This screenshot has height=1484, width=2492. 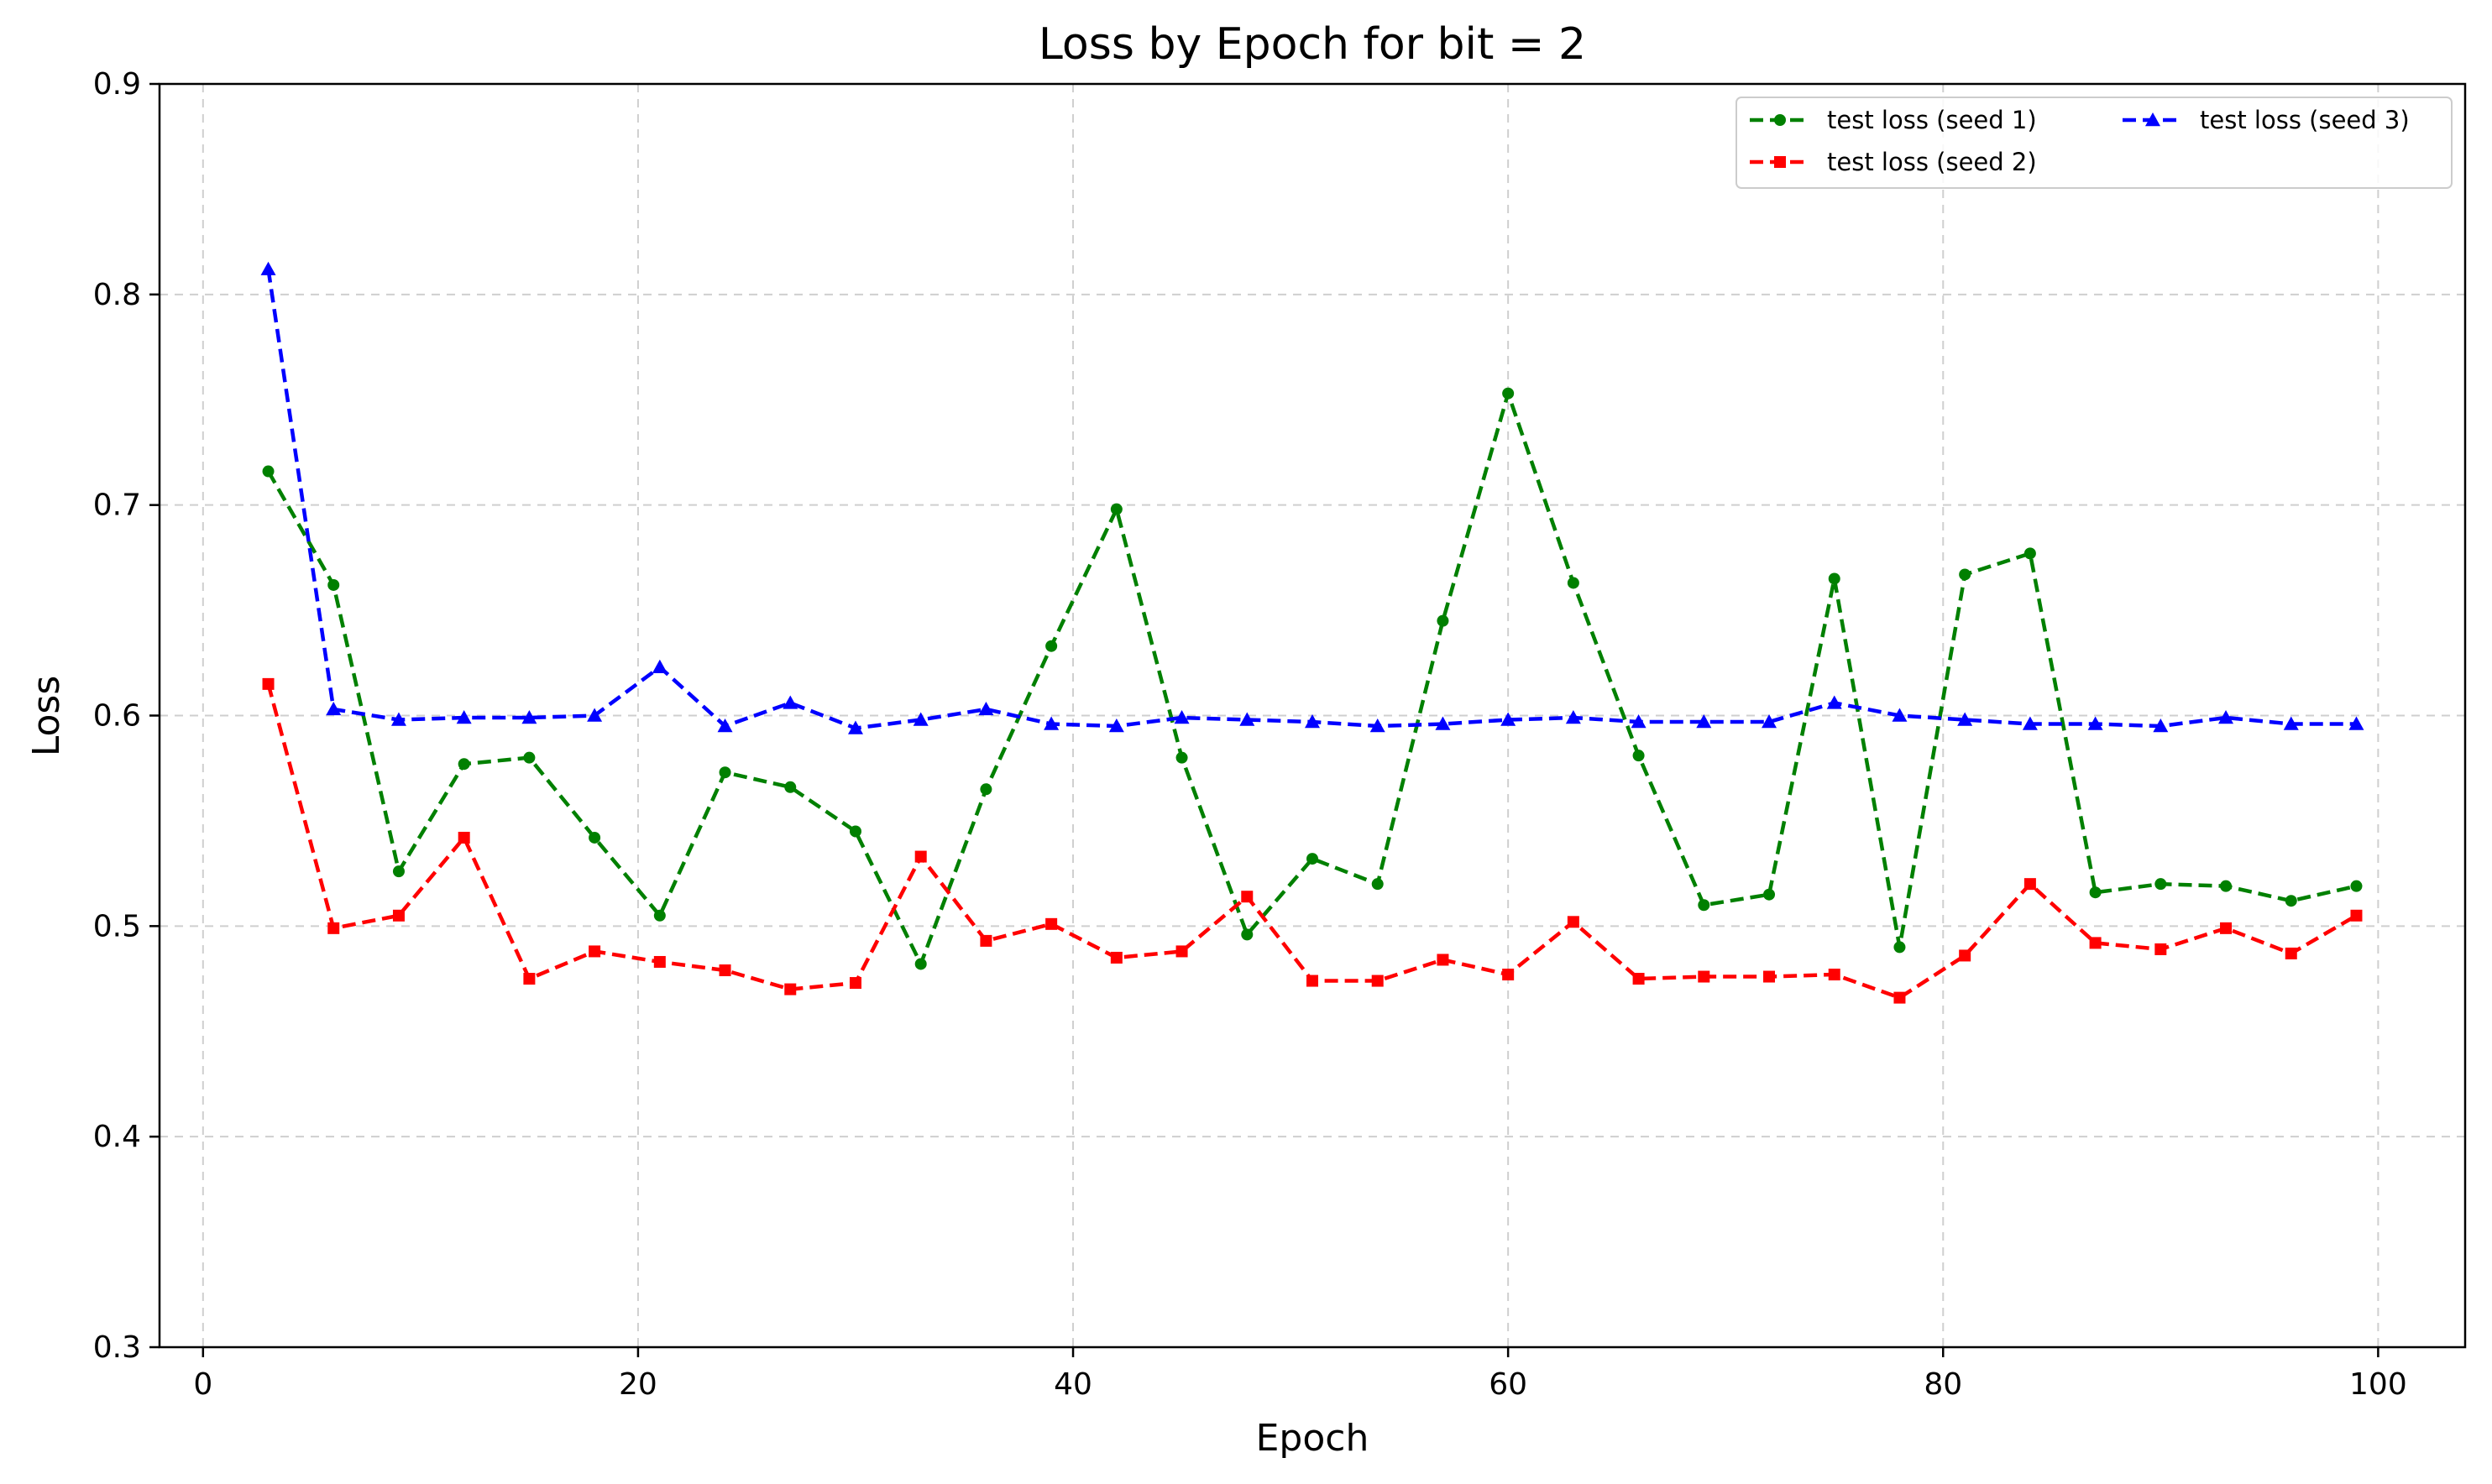 I want to click on legend-frame, so click(x=2094, y=143).